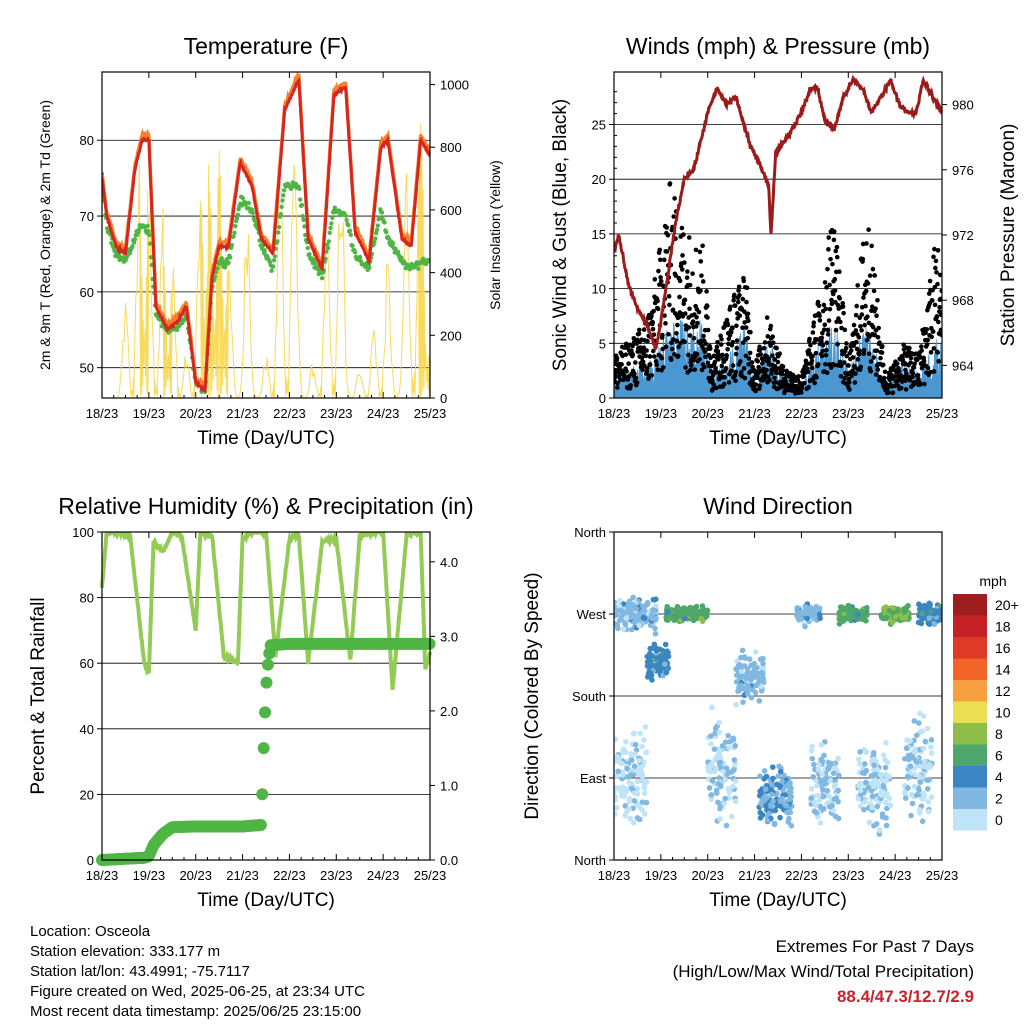  What do you see at coordinates (1003, 648) in the screenshot?
I see `colorbar-label: 16` at bounding box center [1003, 648].